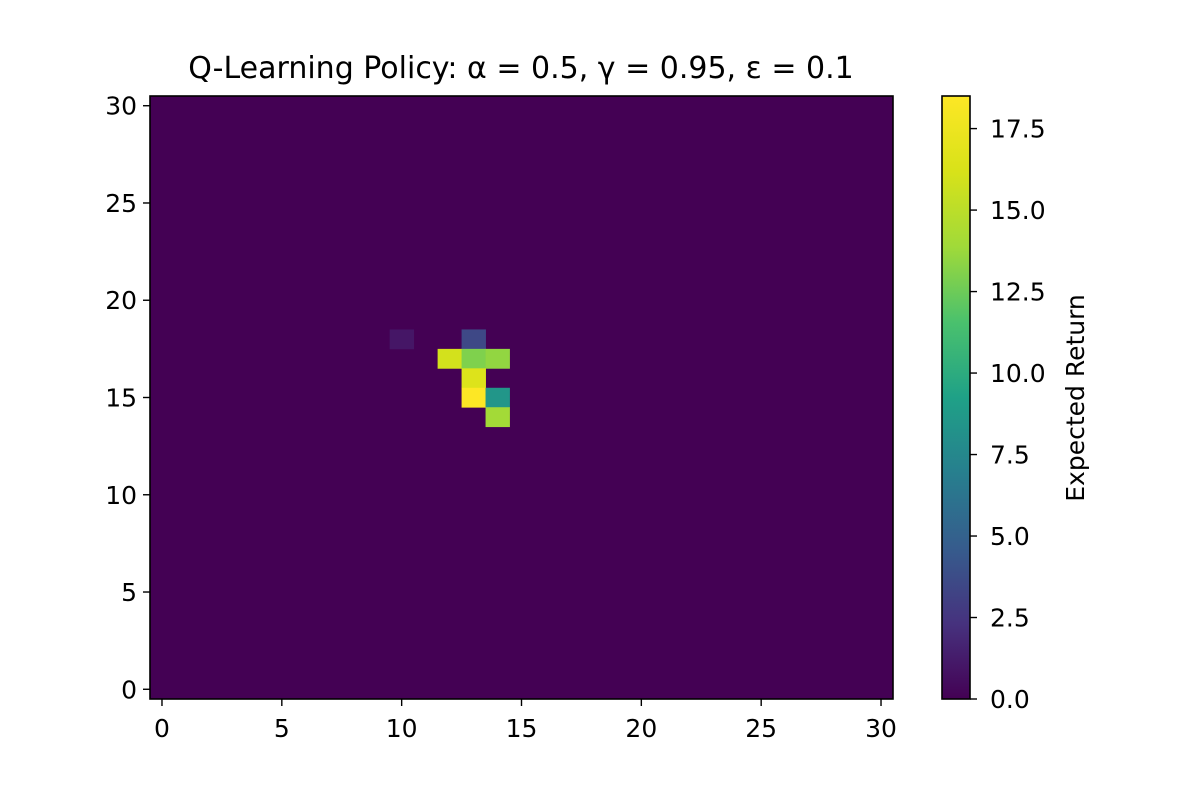 The width and height of the screenshot is (1200, 805). What do you see at coordinates (121, 398) in the screenshot?
I see `y-tick-label: 15` at bounding box center [121, 398].